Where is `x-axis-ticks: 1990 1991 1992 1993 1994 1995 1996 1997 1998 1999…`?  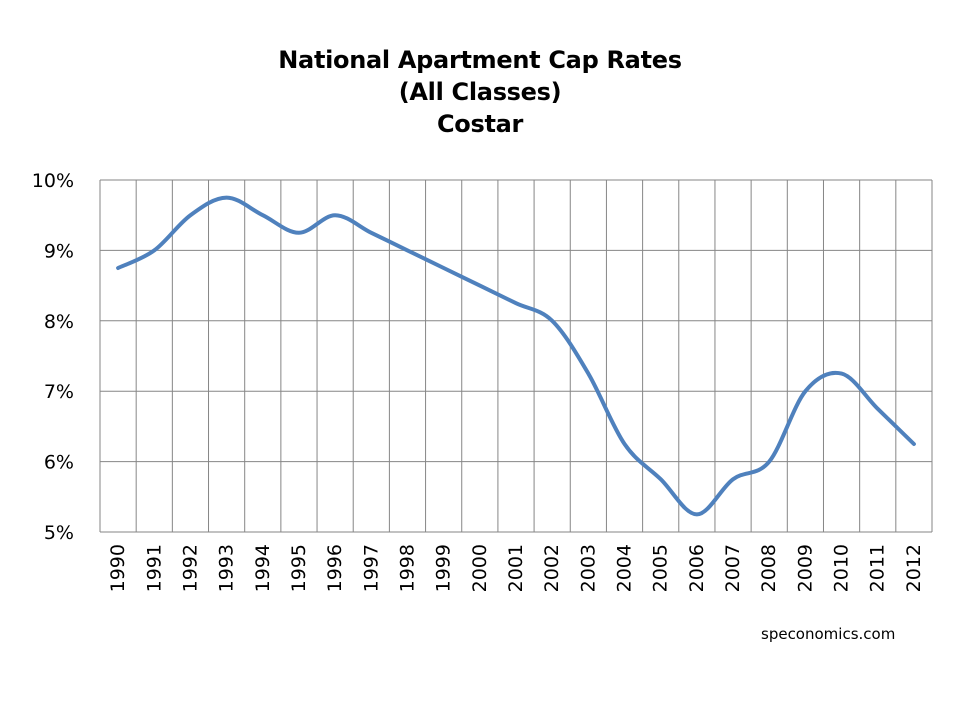 x-axis-ticks: 1990 1991 1992 1993 1994 1995 1996 1997 1998 1999… is located at coordinates (516, 568).